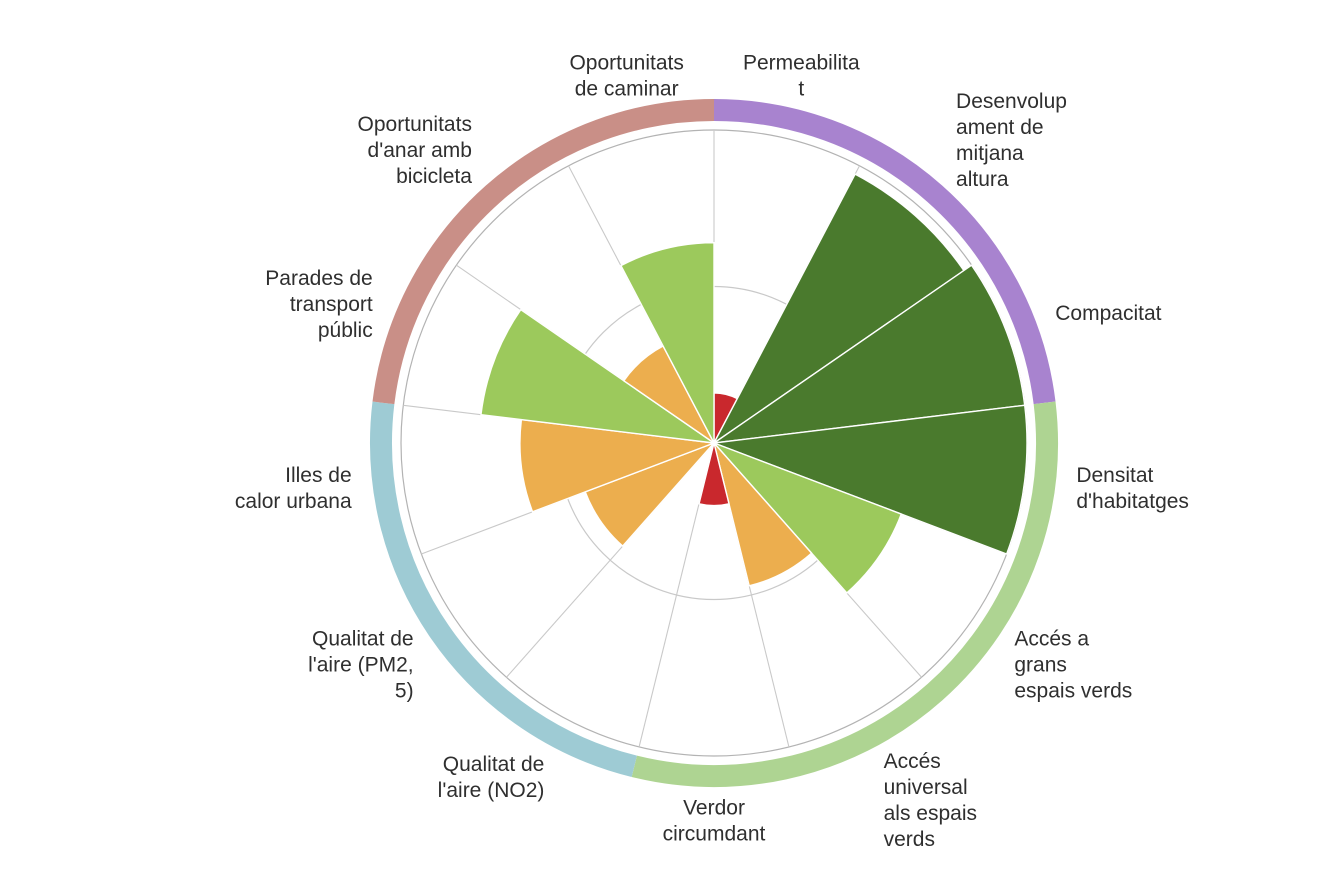 The image size is (1319, 883). I want to click on wedge-desenvolupament-mitjana-altura, so click(839, 308).